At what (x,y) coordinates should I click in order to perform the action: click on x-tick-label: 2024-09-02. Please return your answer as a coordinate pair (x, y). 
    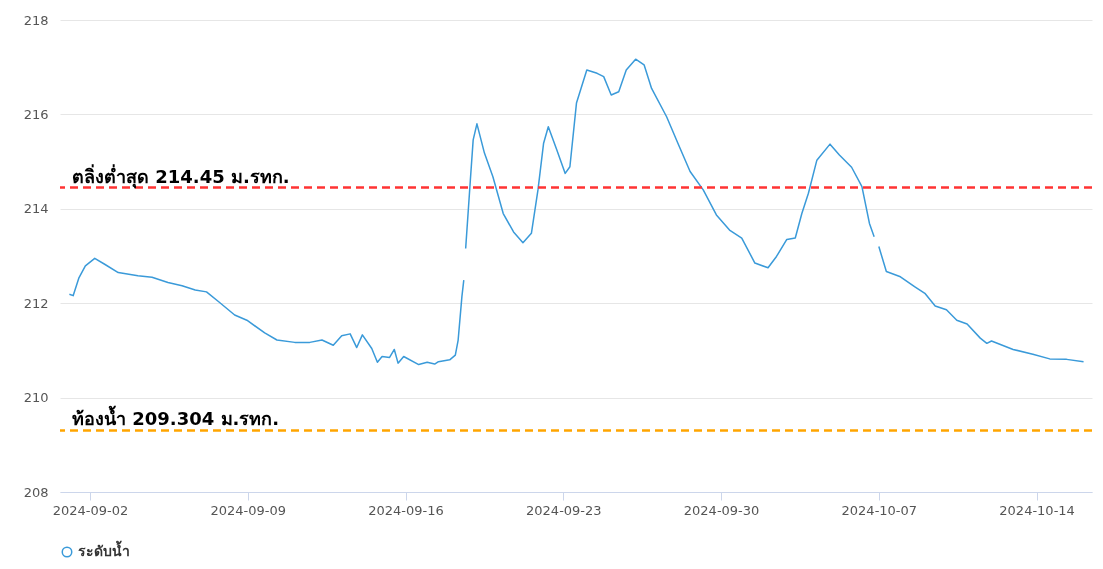
    Looking at the image, I should click on (90, 510).